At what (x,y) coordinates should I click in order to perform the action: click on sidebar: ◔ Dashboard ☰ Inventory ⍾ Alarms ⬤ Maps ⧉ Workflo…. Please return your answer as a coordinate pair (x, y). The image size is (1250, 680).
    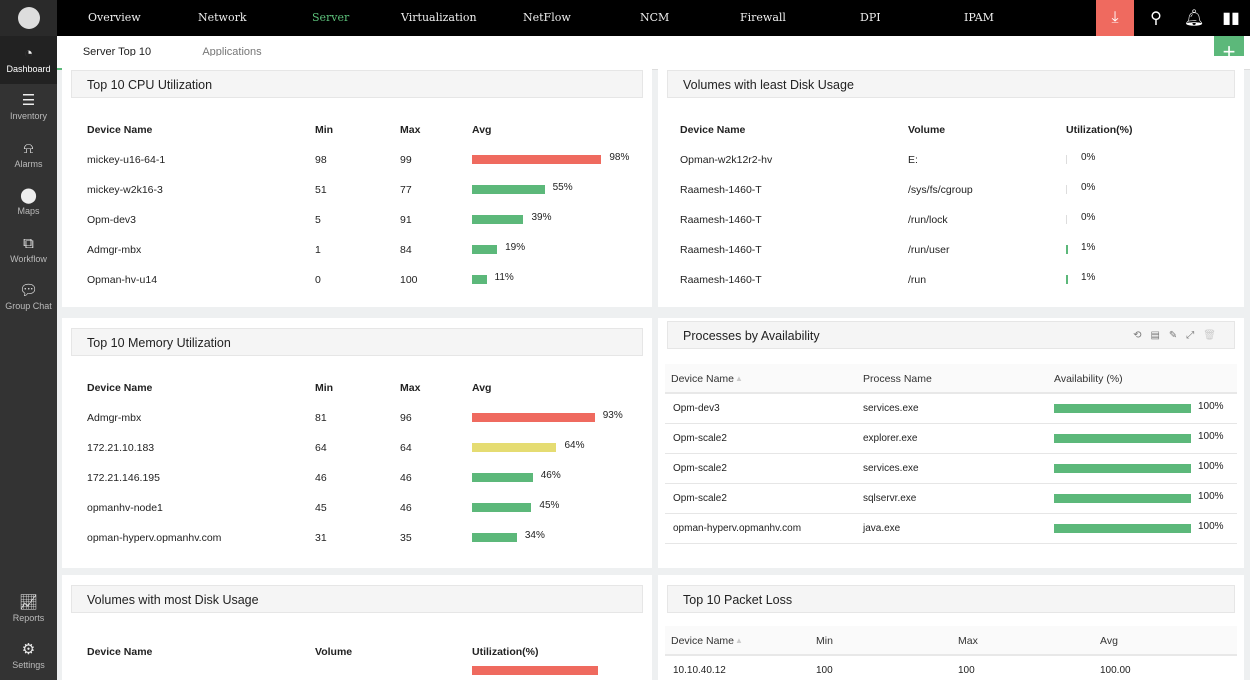
    Looking at the image, I should click on (28, 340).